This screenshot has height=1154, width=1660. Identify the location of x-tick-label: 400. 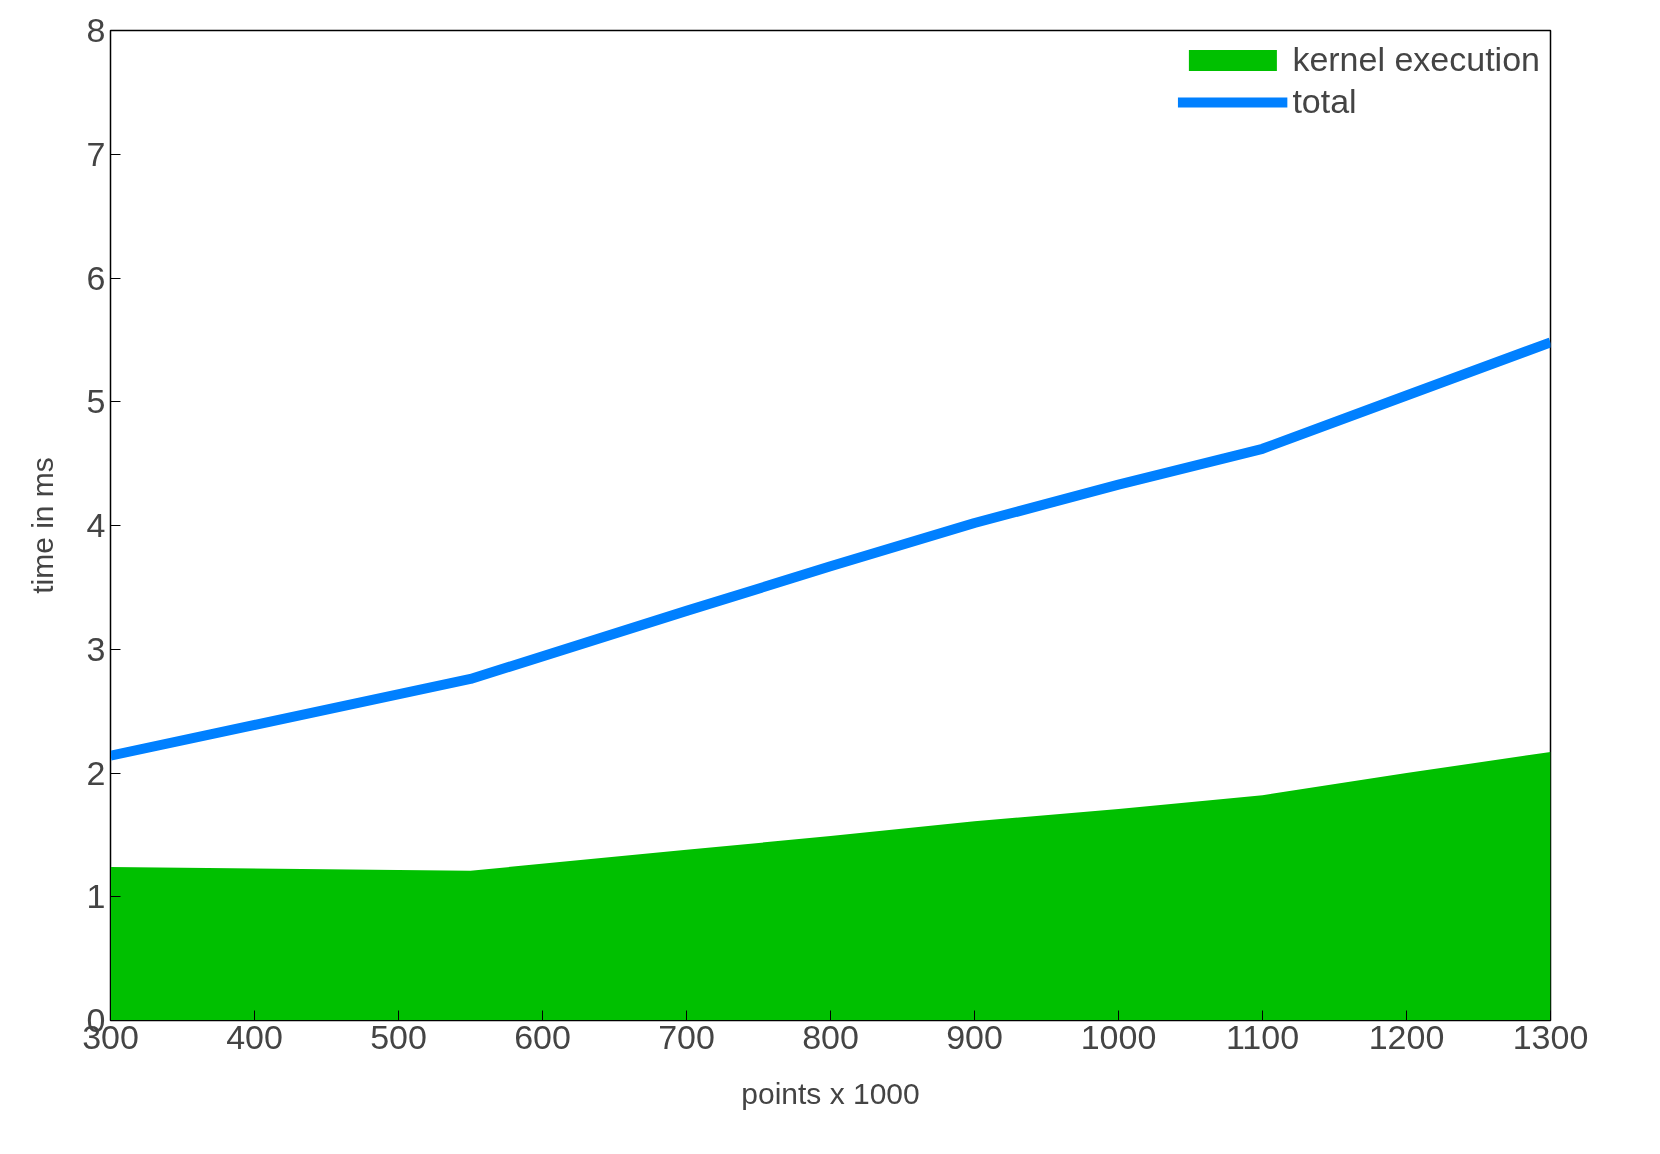
(254, 1036).